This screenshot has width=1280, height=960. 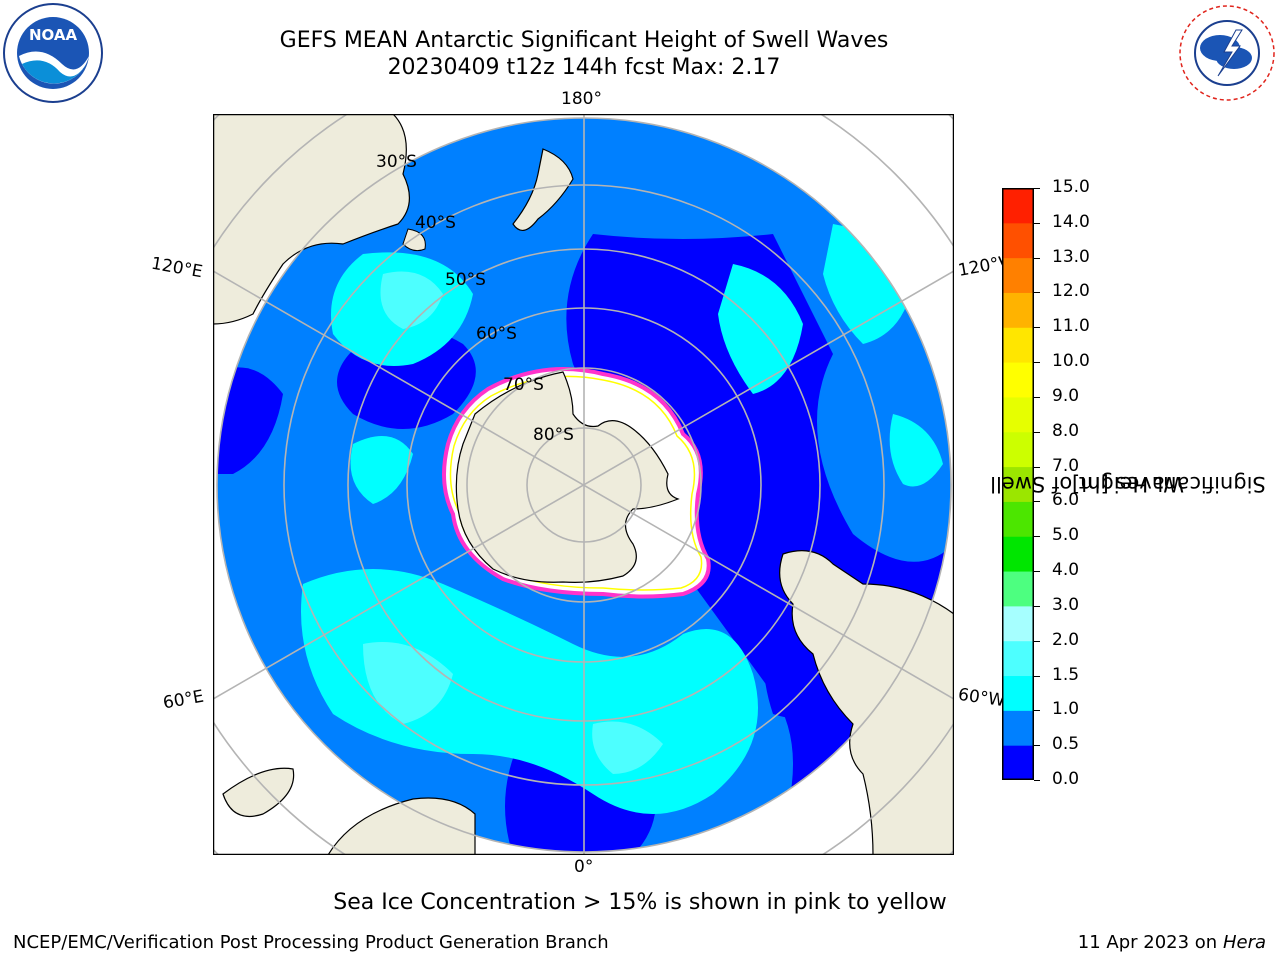 What do you see at coordinates (543, 189) in the screenshot?
I see `new-zealand-land` at bounding box center [543, 189].